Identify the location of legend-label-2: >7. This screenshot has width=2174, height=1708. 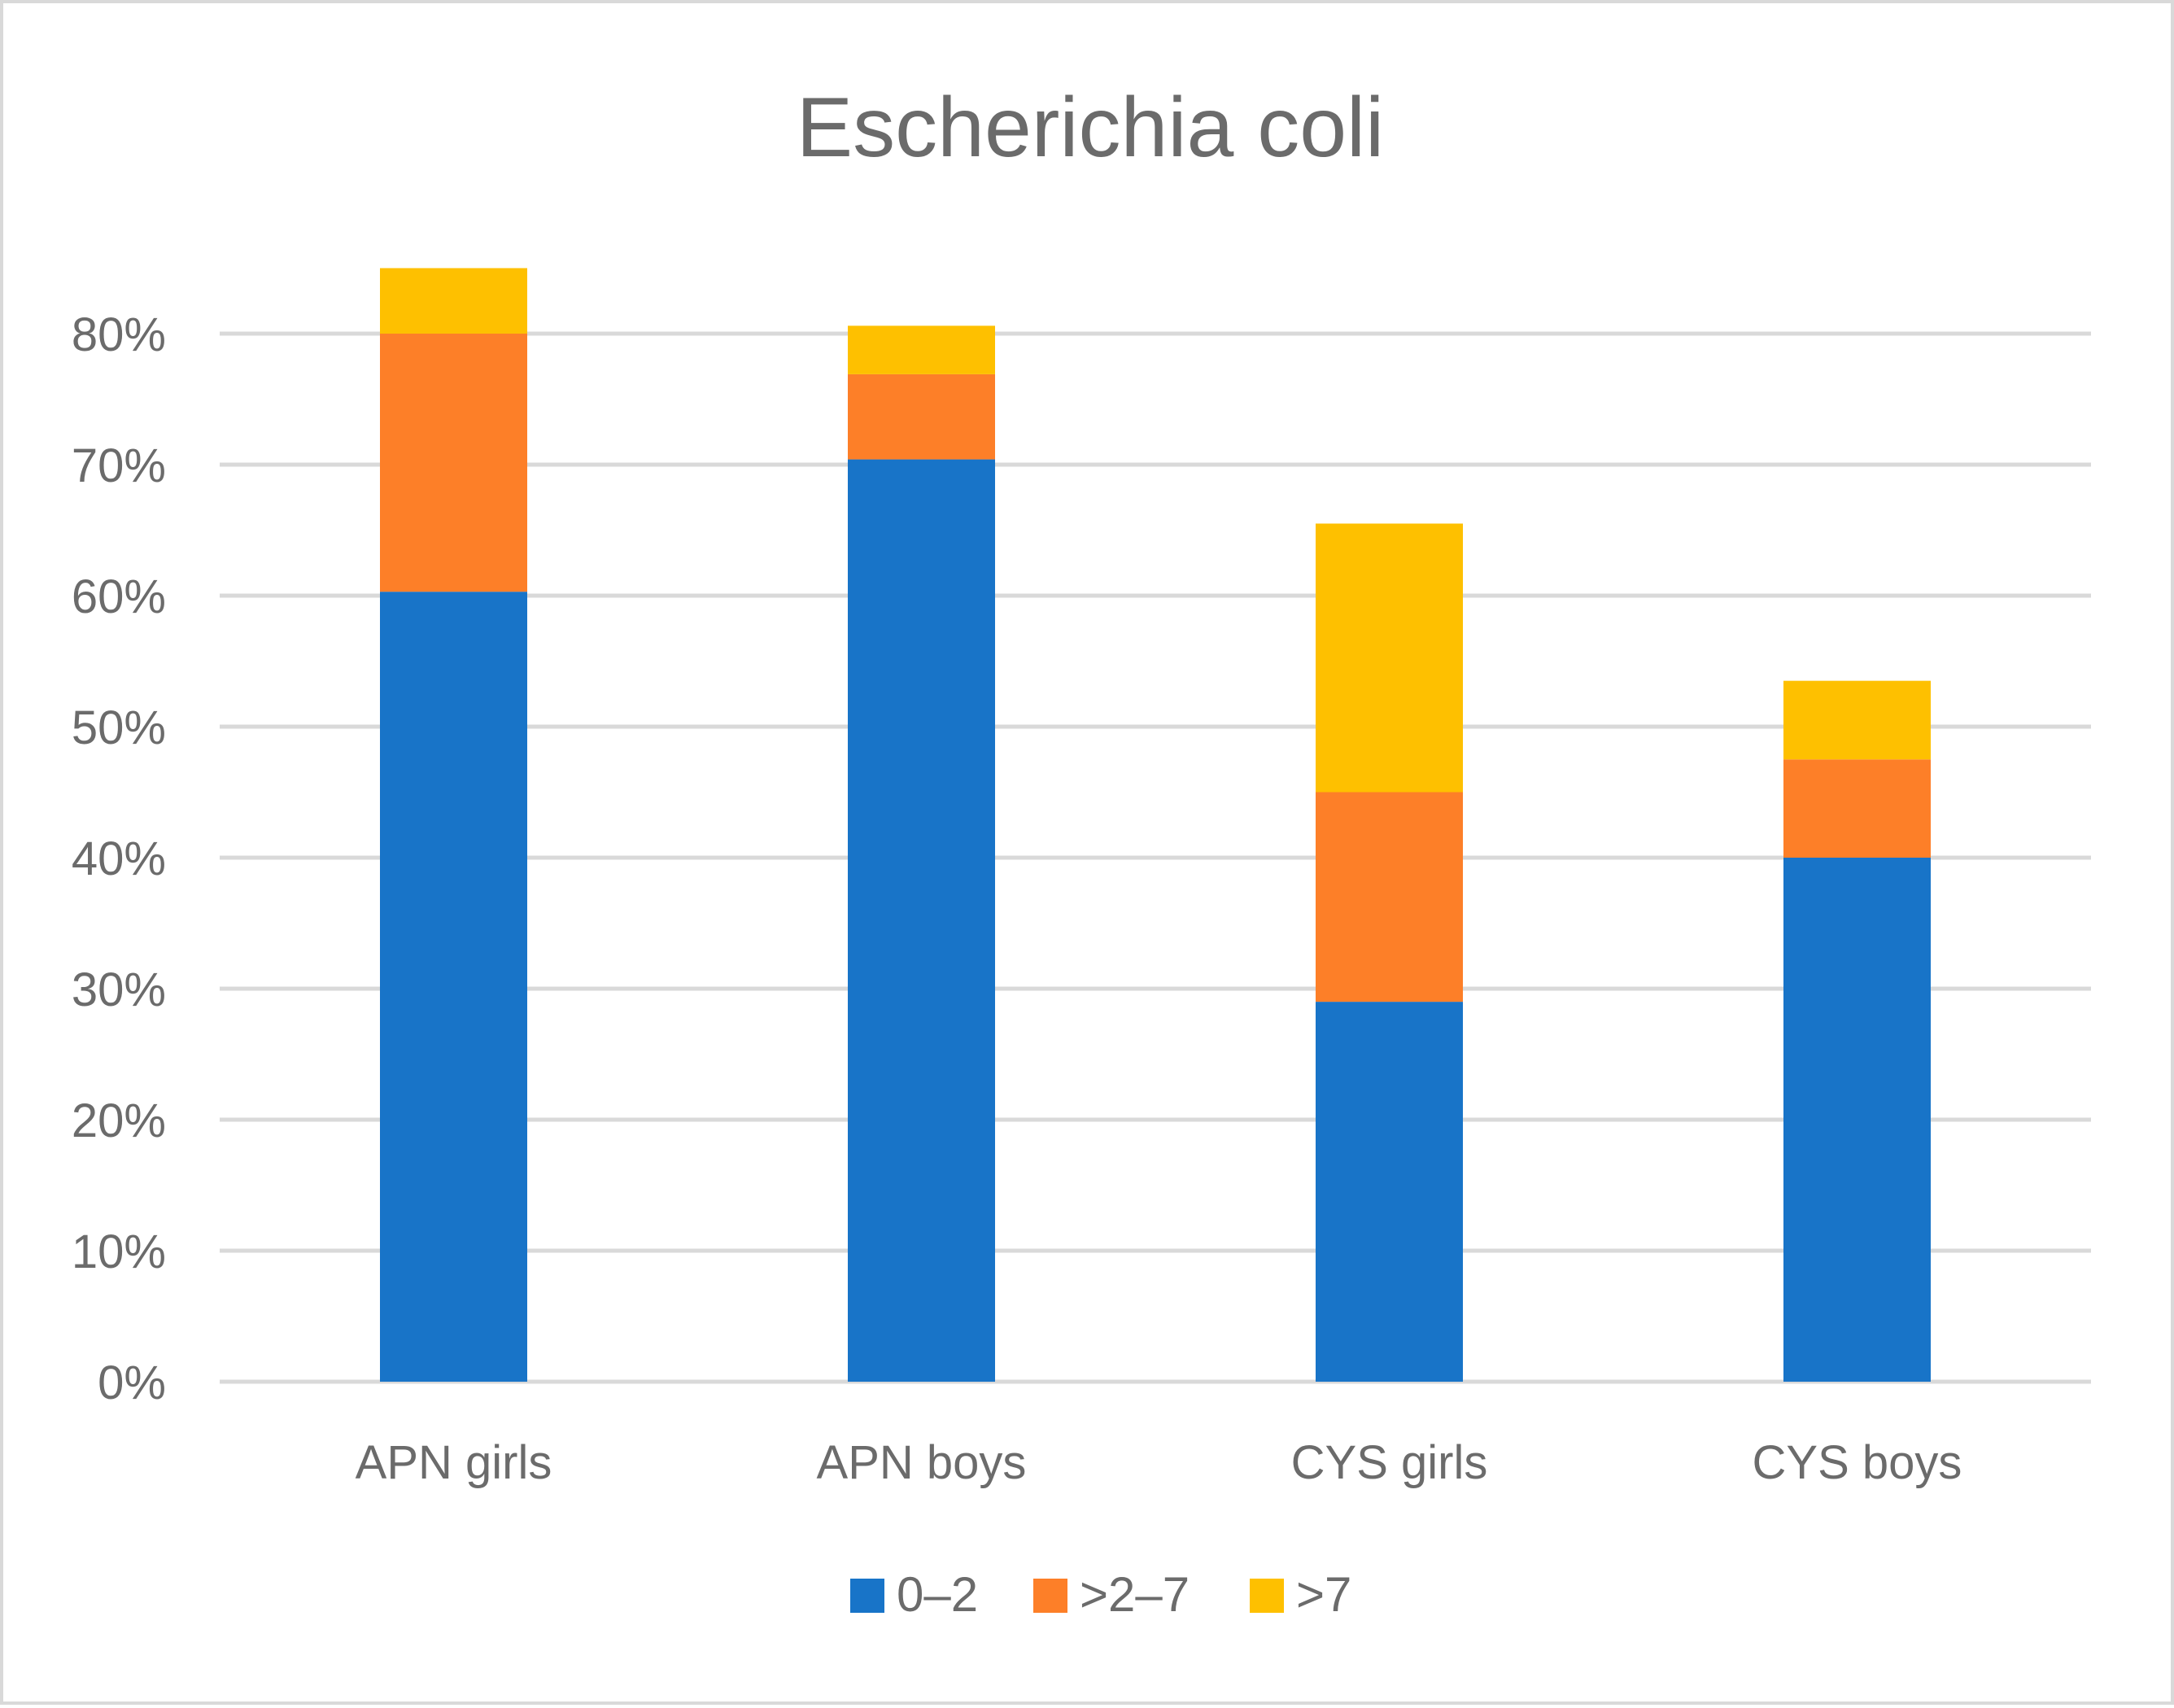
(1323, 1595).